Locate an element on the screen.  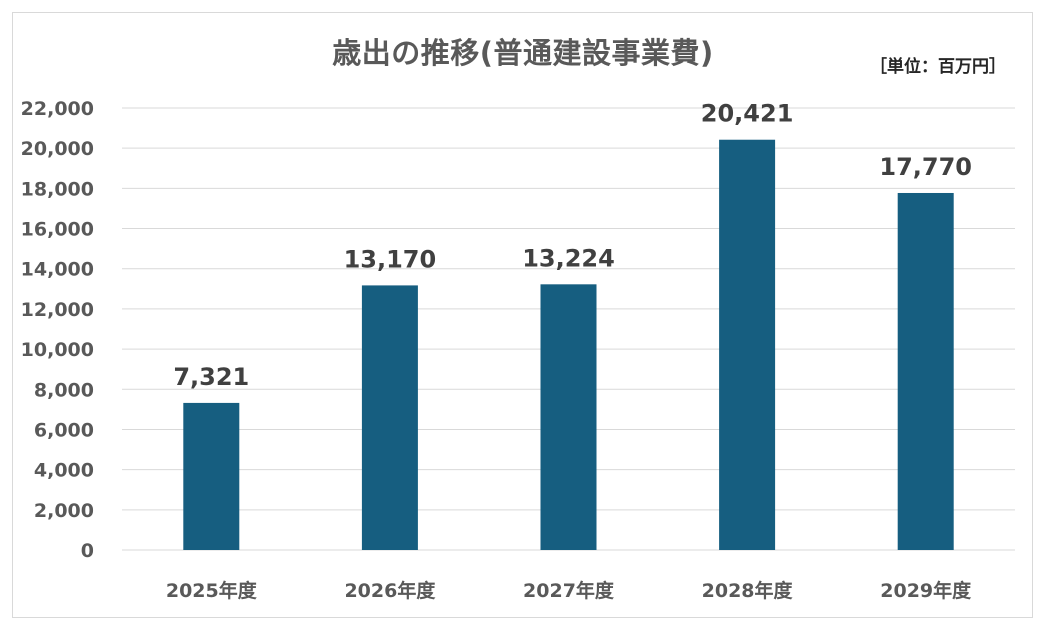
y-tick-label: 22,000 is located at coordinates (57, 109).